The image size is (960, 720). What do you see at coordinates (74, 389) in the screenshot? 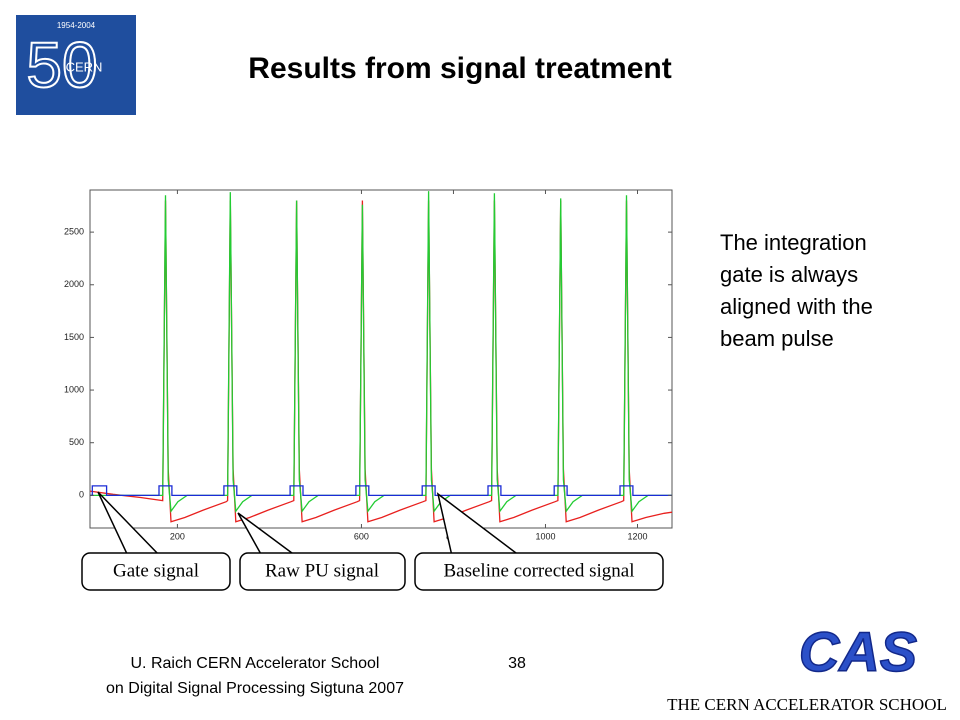
I see `y-tick-label: 1000` at bounding box center [74, 389].